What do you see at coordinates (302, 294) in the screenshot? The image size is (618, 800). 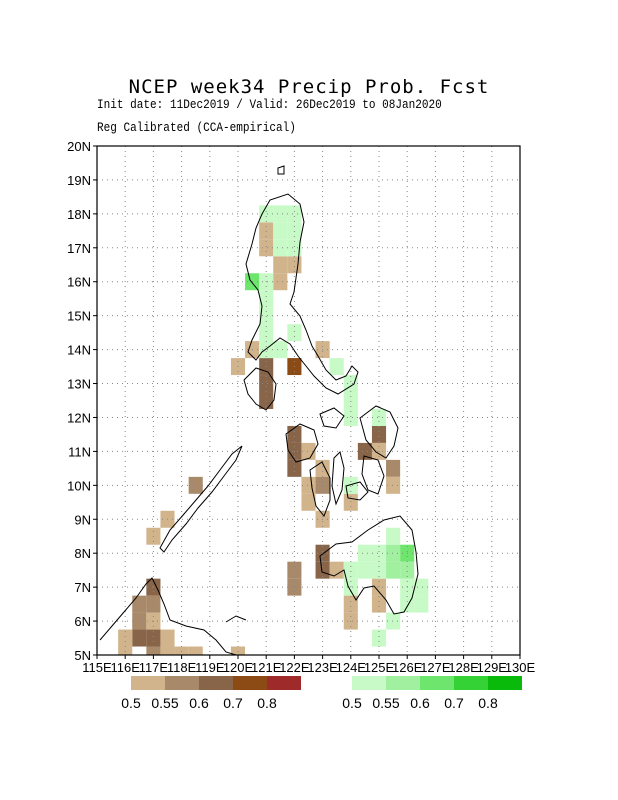 I see `coastline-luzon` at bounding box center [302, 294].